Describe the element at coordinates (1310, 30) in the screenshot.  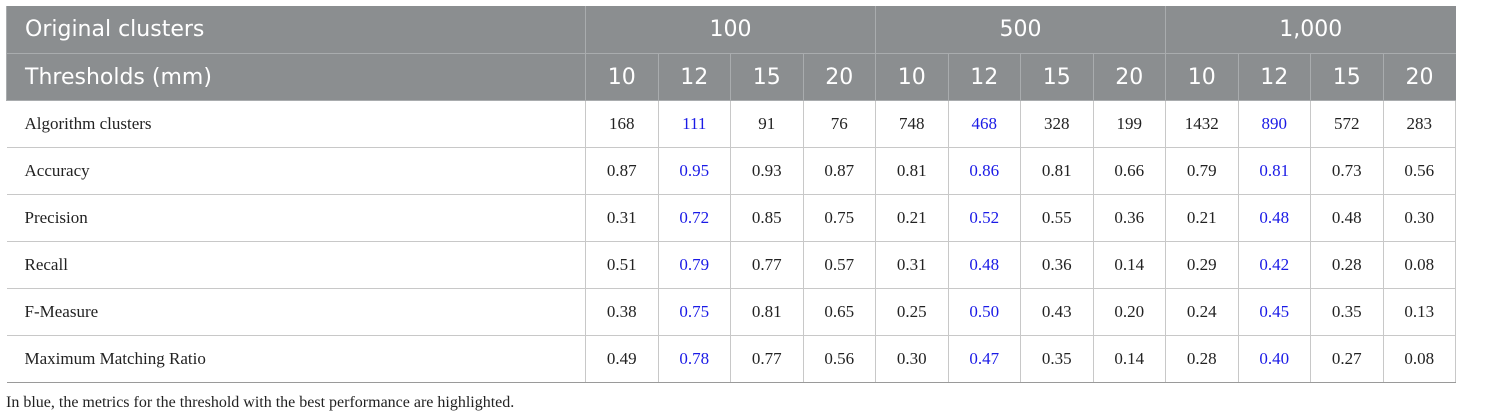
I see `group-header: 1,000` at that location.